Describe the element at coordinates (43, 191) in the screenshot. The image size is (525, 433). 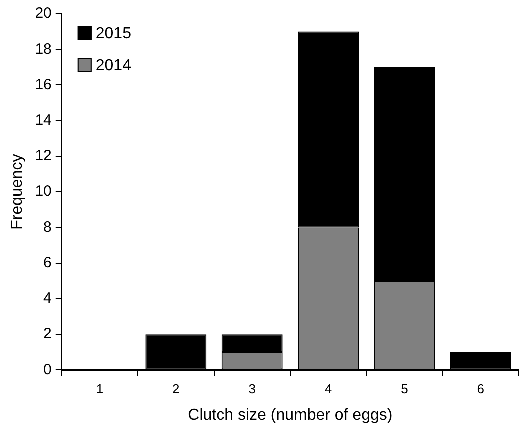
I see `y-tick-label: 10` at that location.